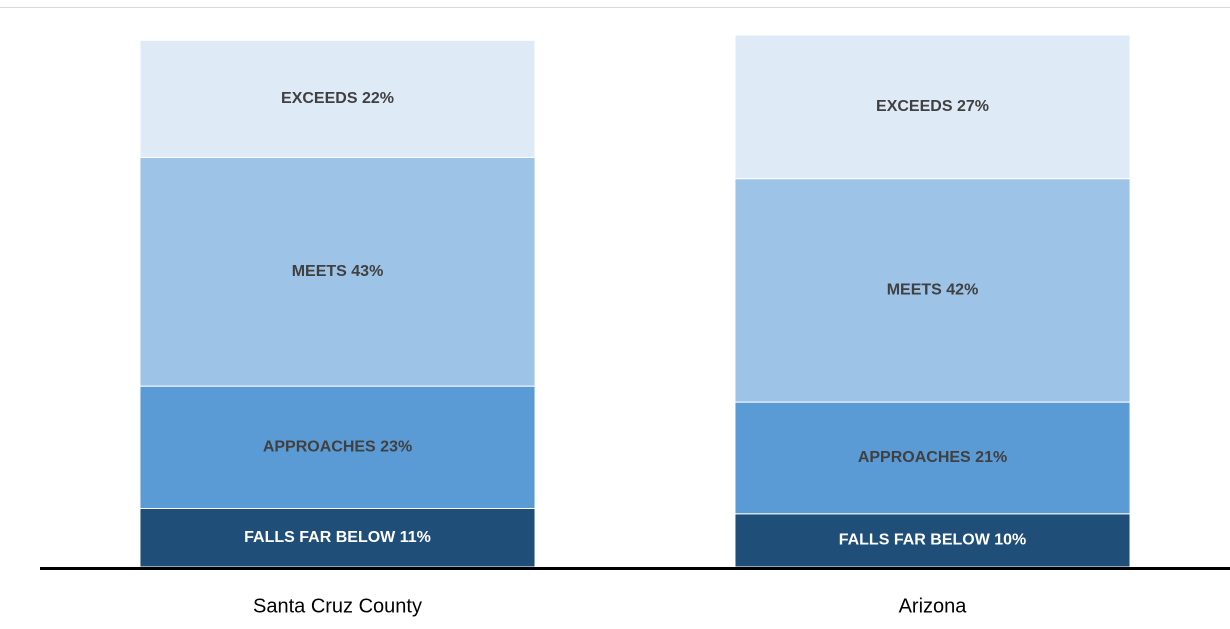 The width and height of the screenshot is (1230, 629). I want to click on segment-label: FALLS FAR BELOW 10%, so click(933, 540).